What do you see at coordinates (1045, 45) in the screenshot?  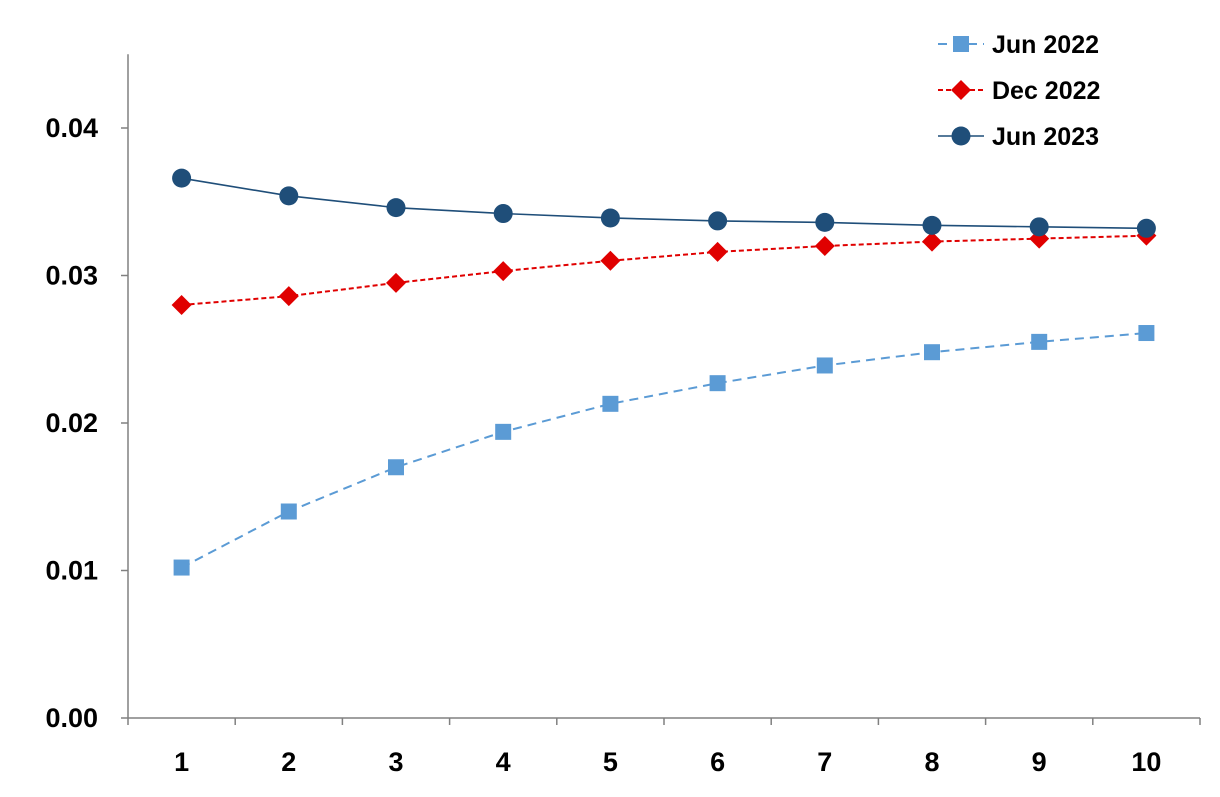 I see `legend-label: Jun 2022` at bounding box center [1045, 45].